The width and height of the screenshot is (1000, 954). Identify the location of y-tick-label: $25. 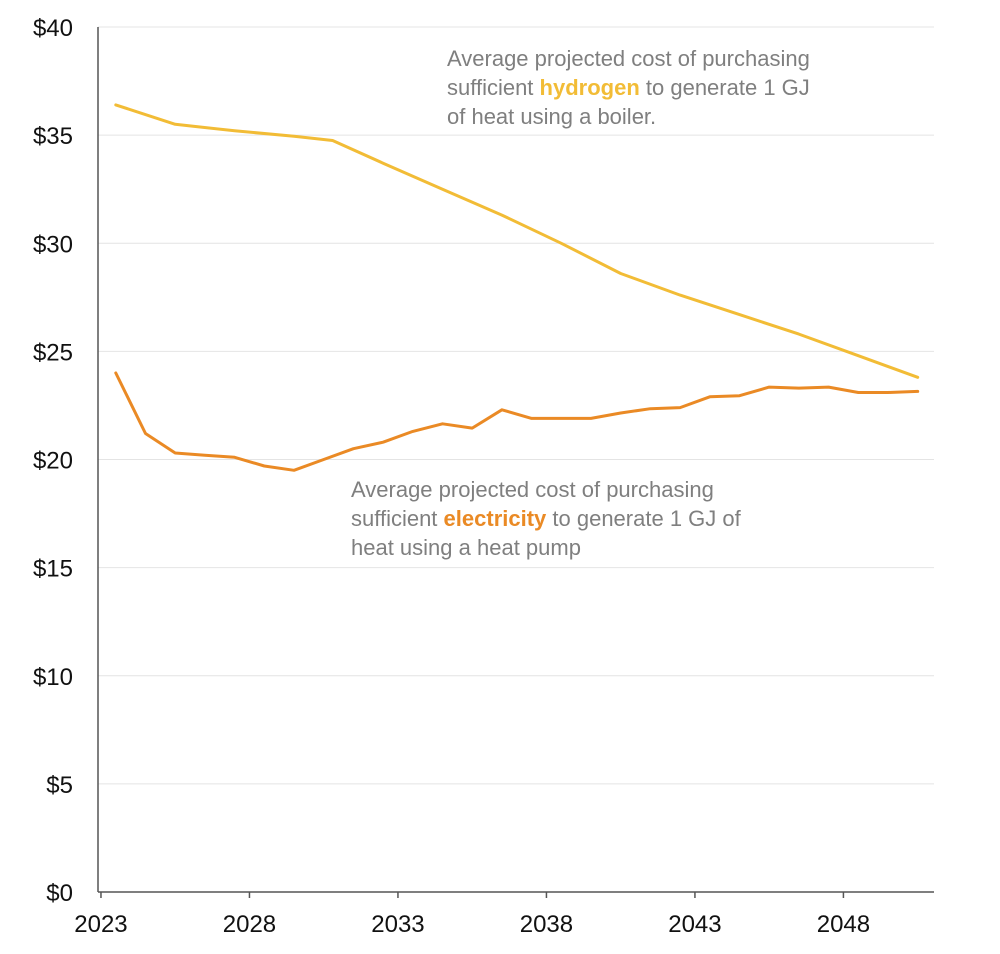
(53, 352).